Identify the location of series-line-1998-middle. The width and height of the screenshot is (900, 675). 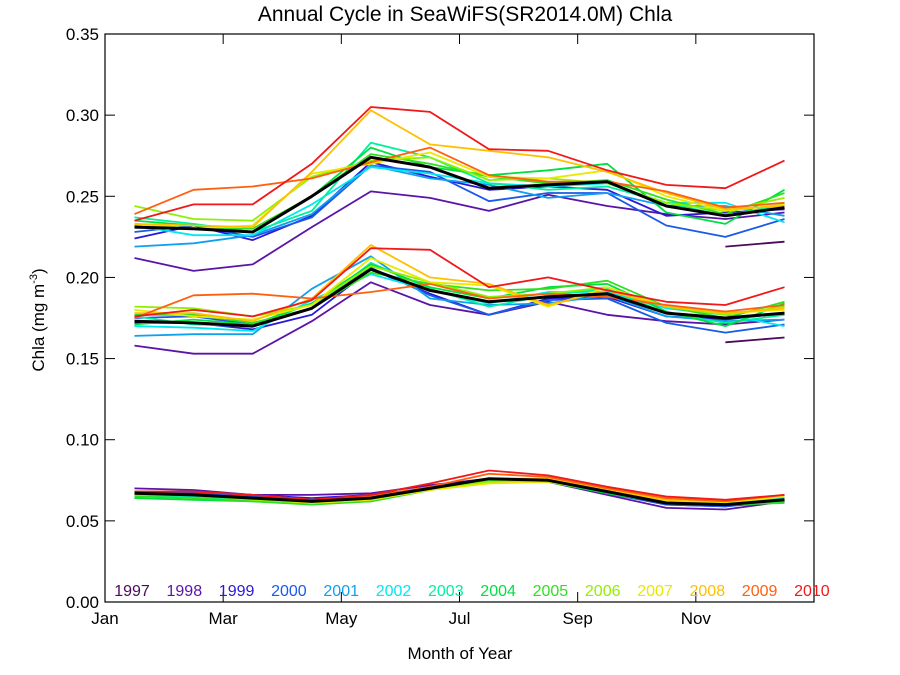
(459, 318).